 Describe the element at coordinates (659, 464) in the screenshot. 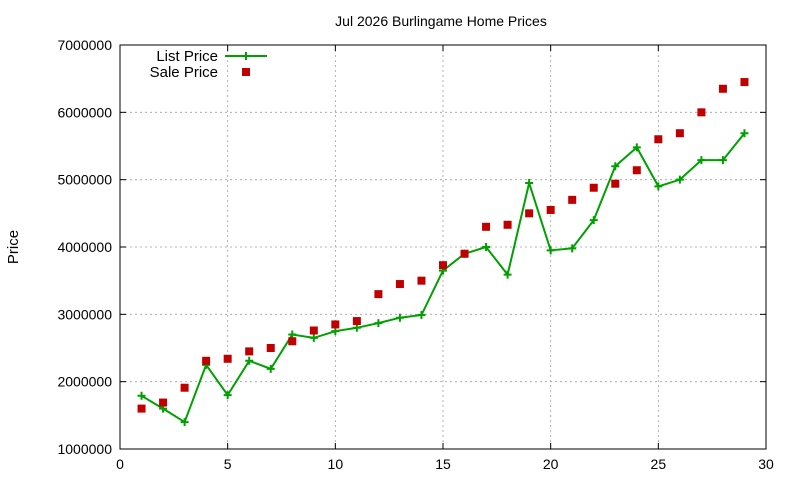

I see `x-tick-label: 25` at that location.